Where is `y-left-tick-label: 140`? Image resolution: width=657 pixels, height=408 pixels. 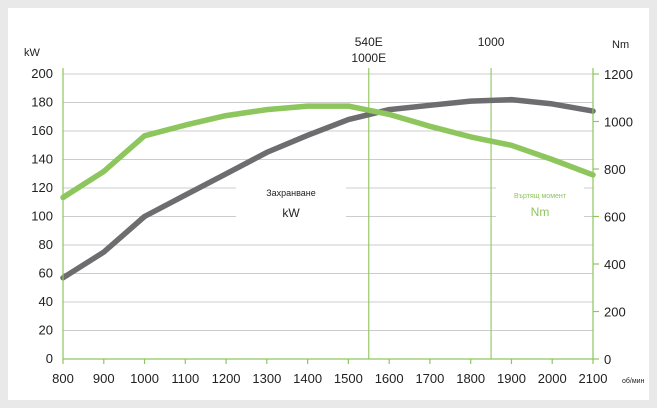 y-left-tick-label: 140 is located at coordinates (42, 159).